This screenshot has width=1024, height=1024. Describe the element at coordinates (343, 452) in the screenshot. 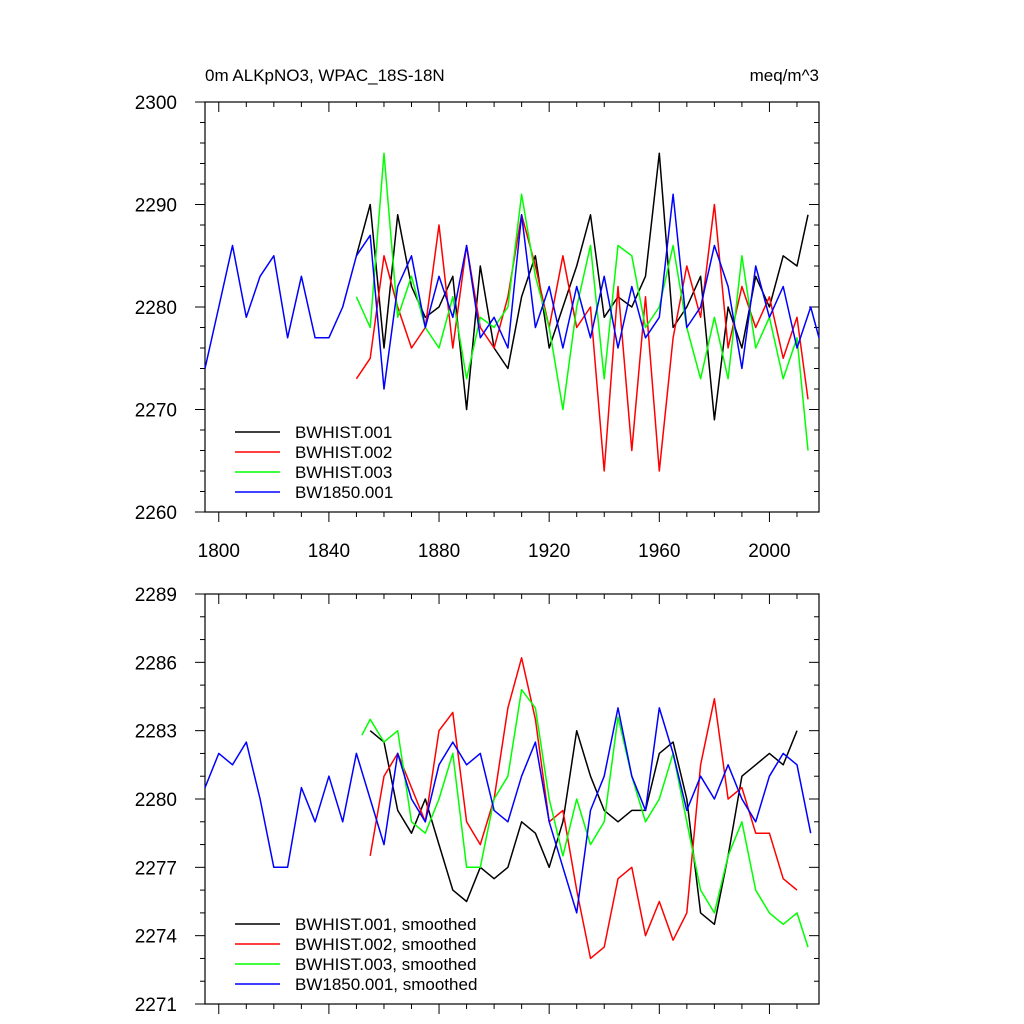

I see `legend-label-2: BWHIST.002` at that location.